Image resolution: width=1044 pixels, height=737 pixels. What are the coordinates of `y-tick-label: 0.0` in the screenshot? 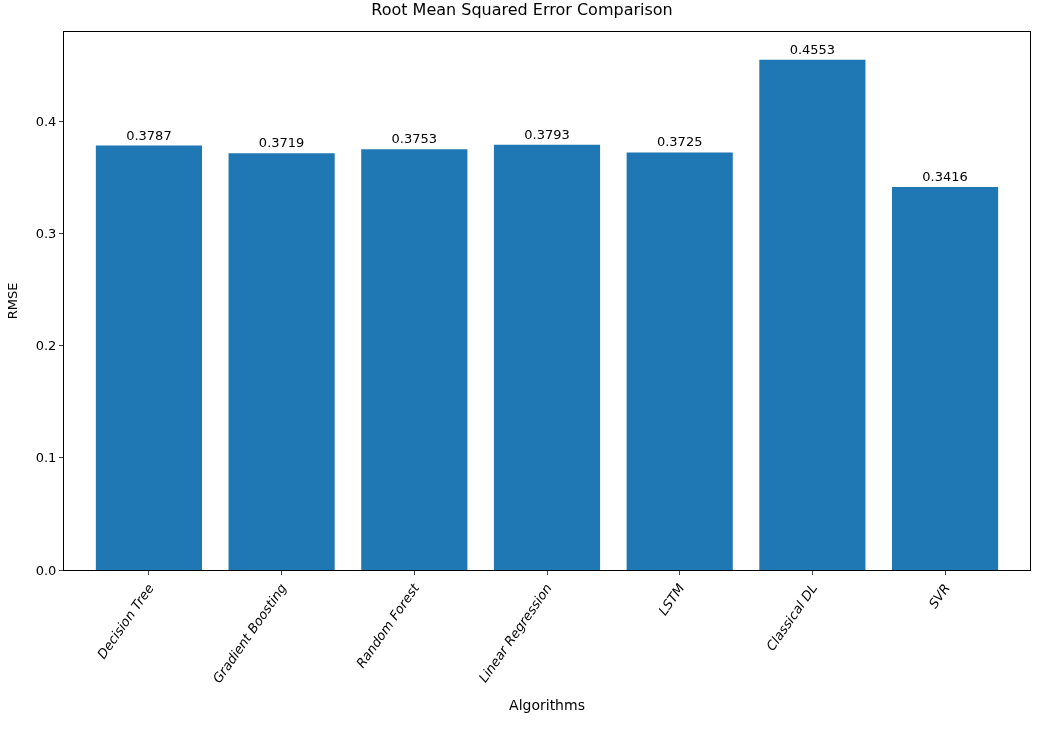 It's located at (46, 570).